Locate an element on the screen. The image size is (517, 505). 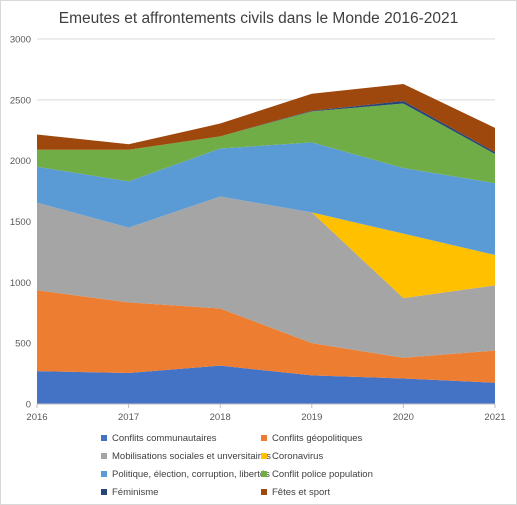
legend-item: Coronavirus is located at coordinates (292, 456).